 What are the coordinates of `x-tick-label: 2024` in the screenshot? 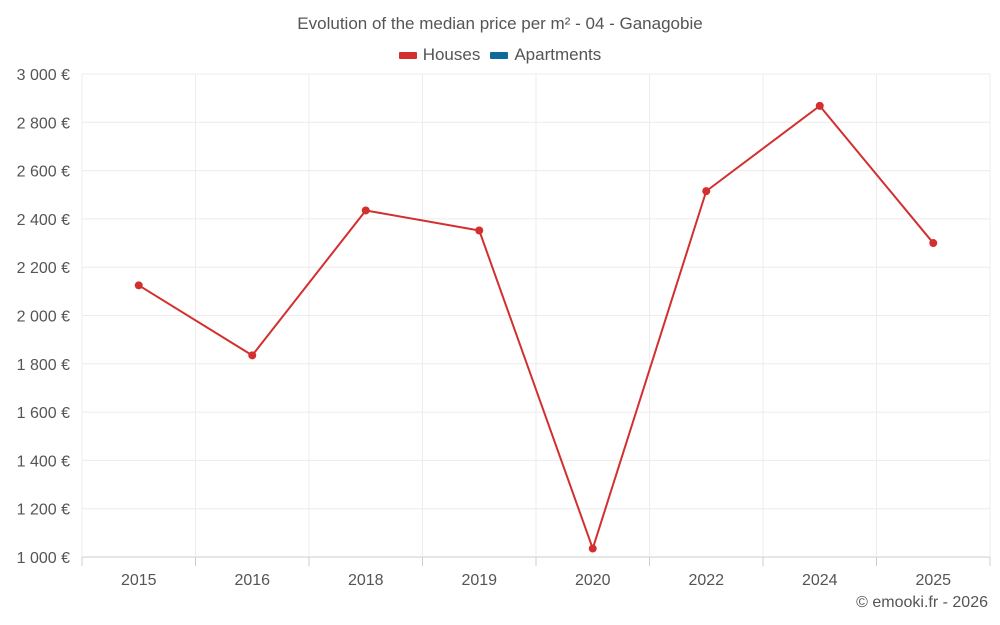 It's located at (820, 580).